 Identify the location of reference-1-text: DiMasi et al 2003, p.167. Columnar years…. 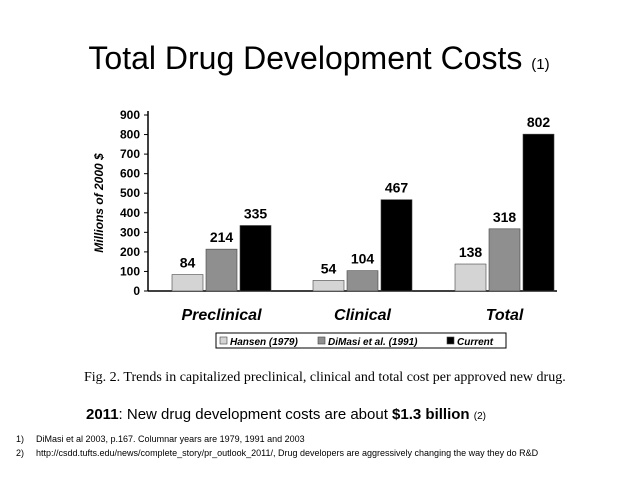
(170, 439).